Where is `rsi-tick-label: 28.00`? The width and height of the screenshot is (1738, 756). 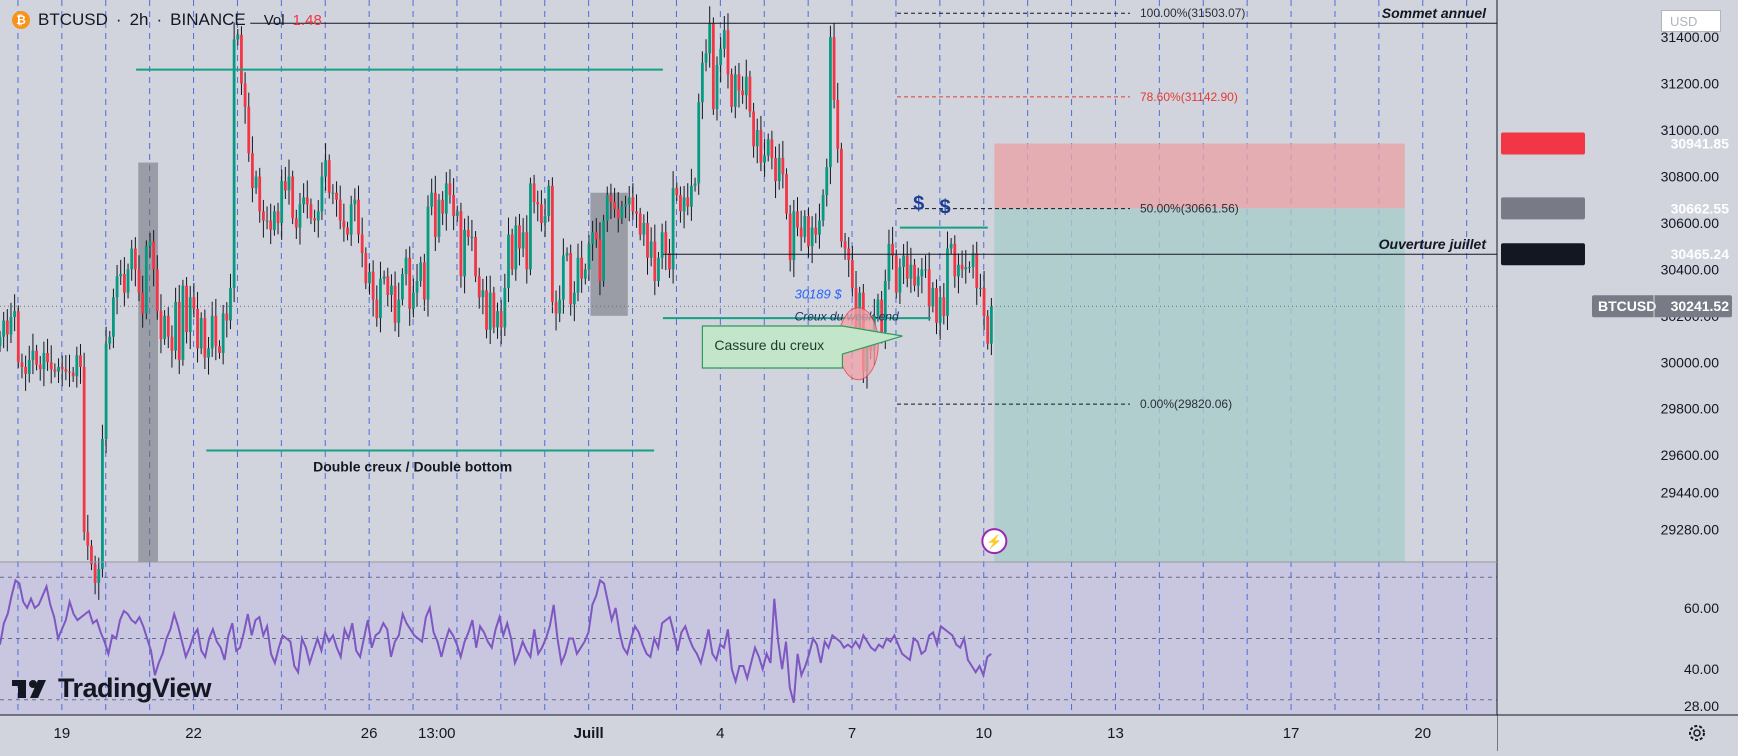 rsi-tick-label: 28.00 is located at coordinates (1701, 706).